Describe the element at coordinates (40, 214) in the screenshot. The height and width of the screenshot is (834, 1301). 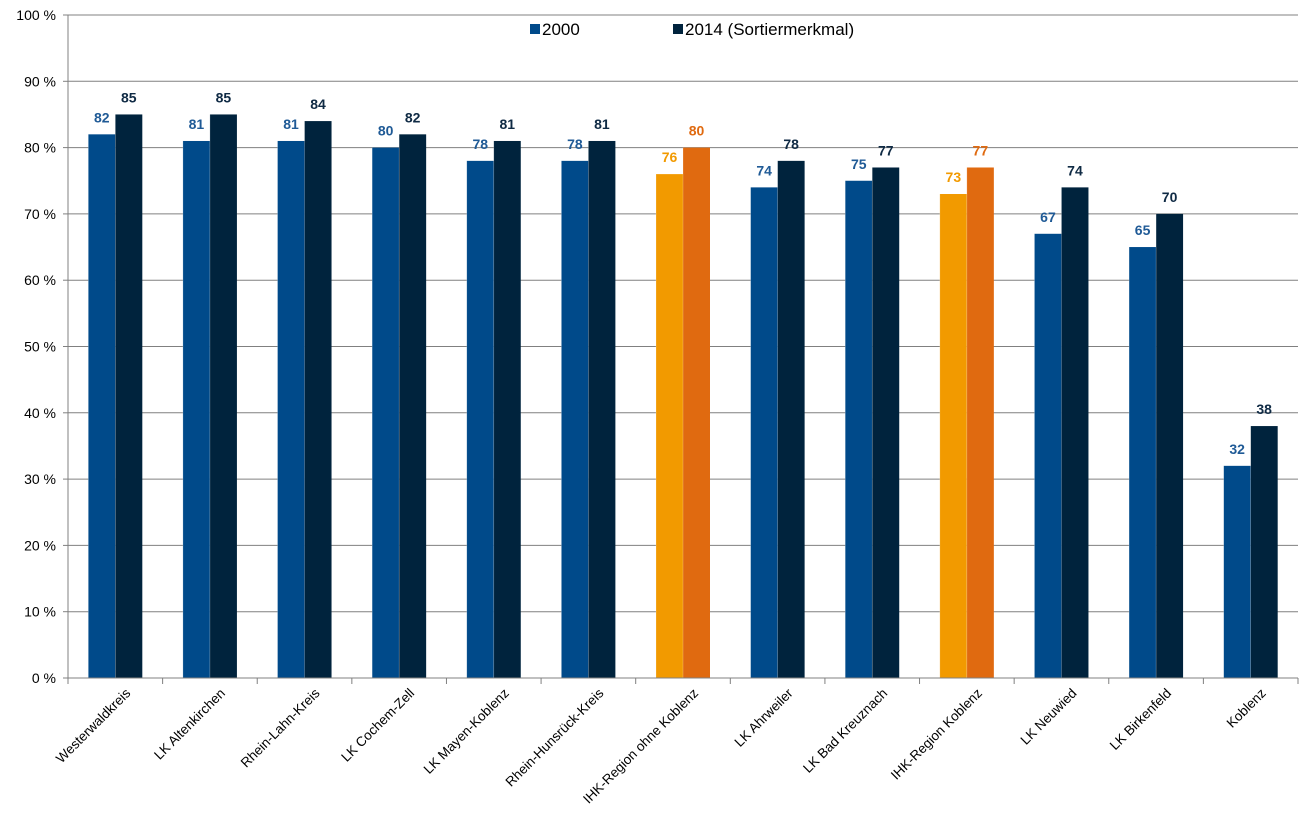
I see `y-tick-label: 70 %` at that location.